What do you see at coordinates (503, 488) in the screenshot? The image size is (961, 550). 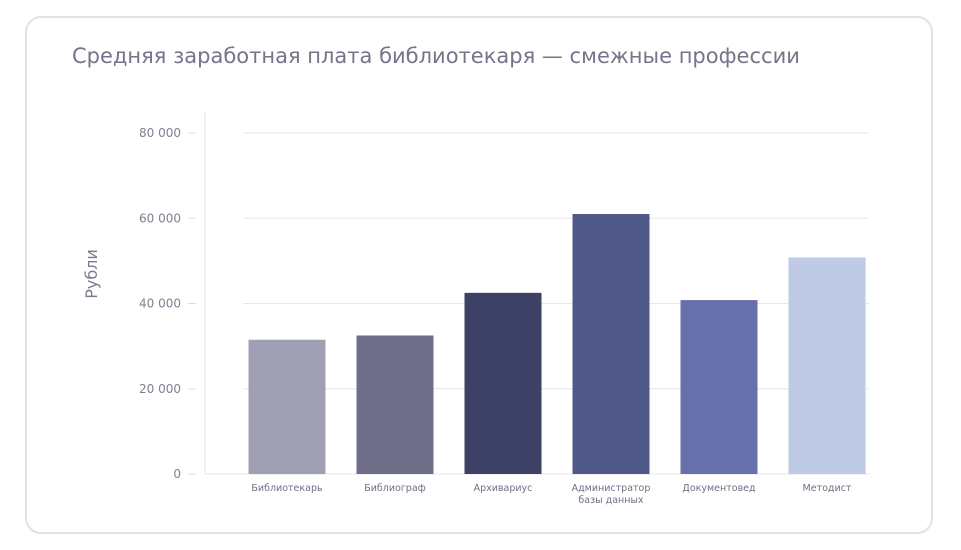 I see `x-category-label: Архивариус` at bounding box center [503, 488].